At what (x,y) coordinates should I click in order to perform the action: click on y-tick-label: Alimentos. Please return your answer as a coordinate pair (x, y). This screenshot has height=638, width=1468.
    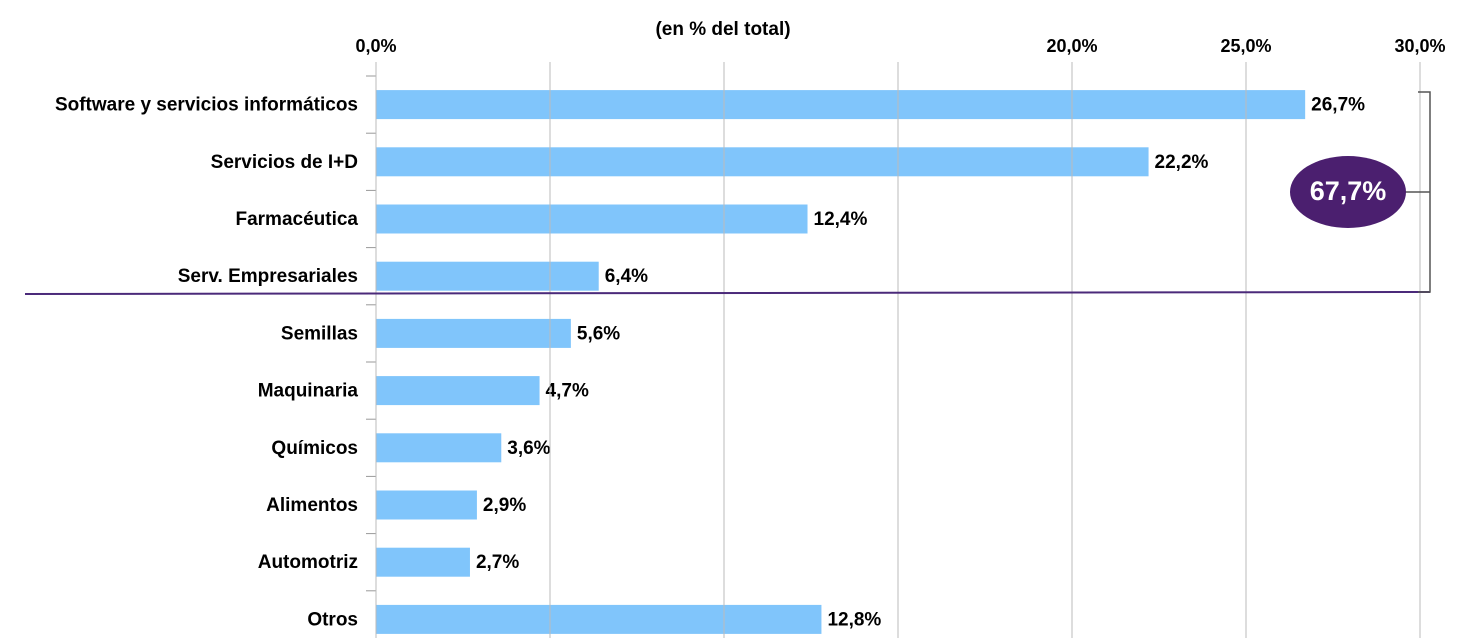
    Looking at the image, I should click on (312, 505).